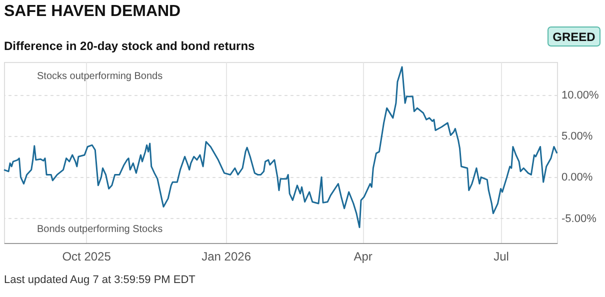 Image resolution: width=605 pixels, height=297 pixels. I want to click on y-tick-label: 0.00%, so click(577, 178).